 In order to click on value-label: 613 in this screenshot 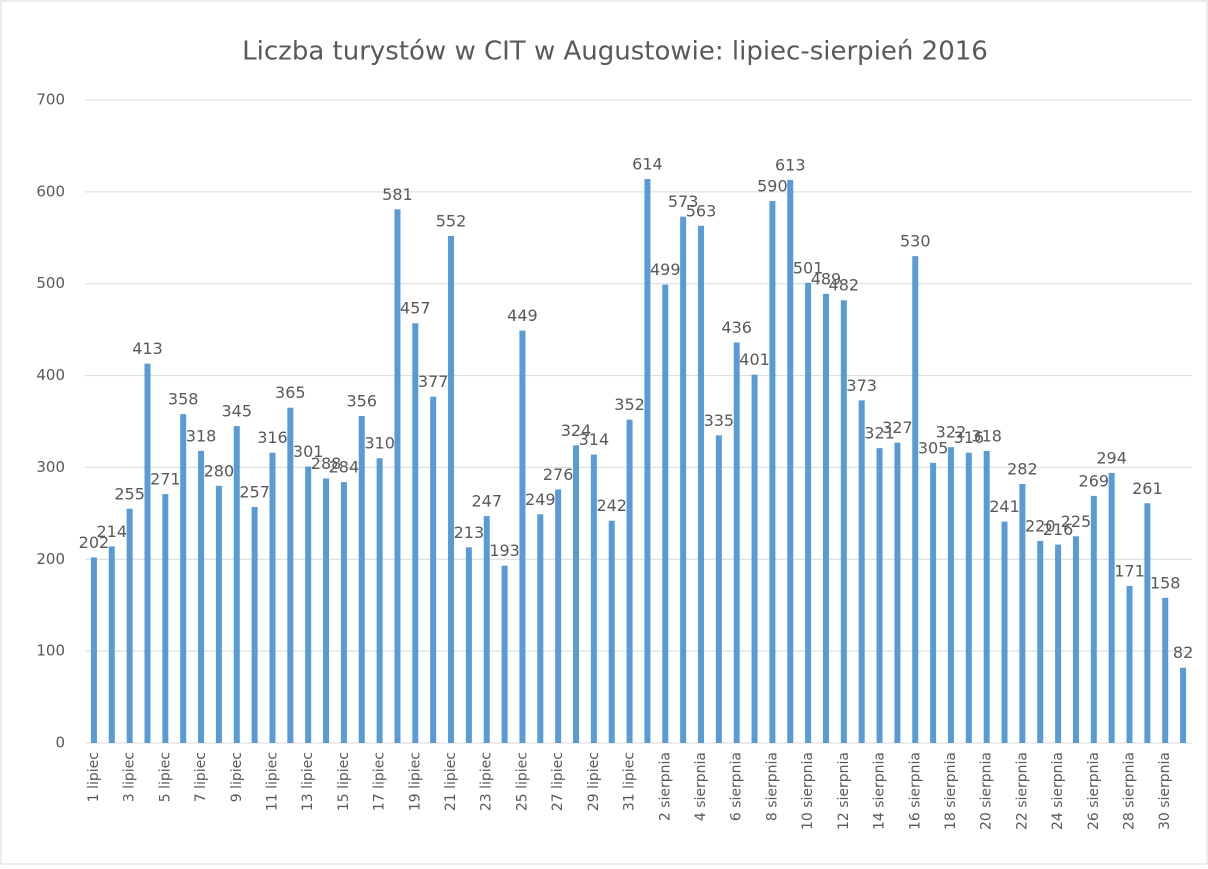, I will do `click(790, 164)`.